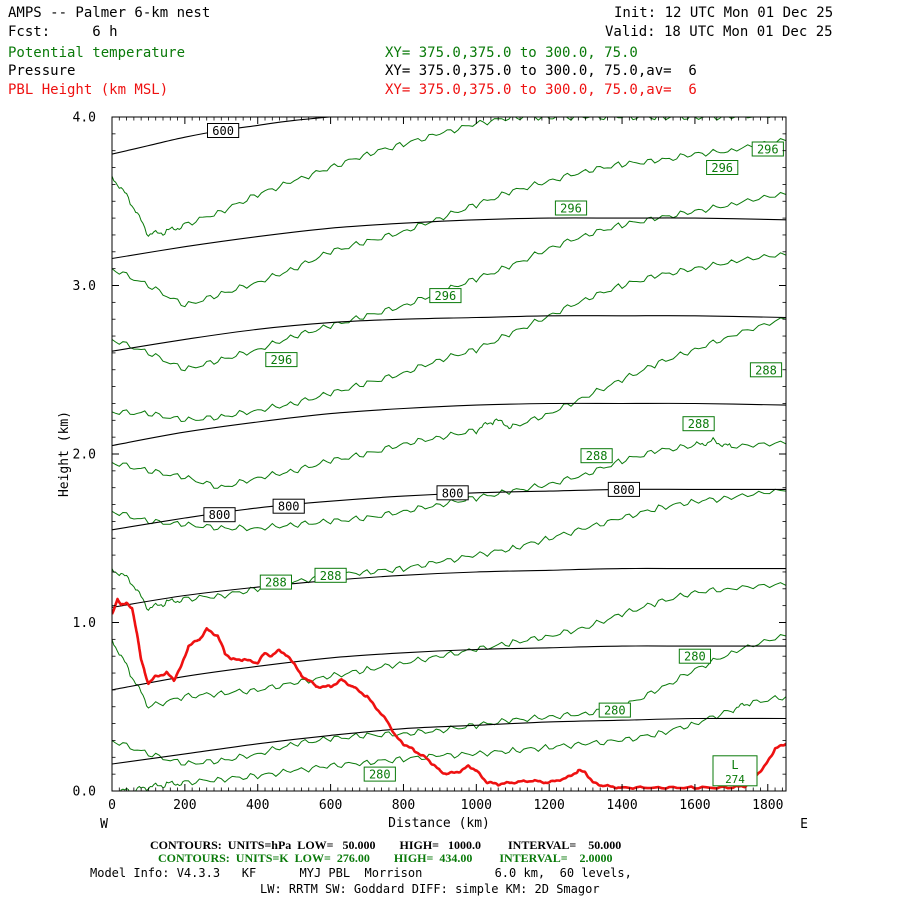 The height and width of the screenshot is (900, 900). I want to click on y-tick-label-2: 2.0, so click(84, 455).